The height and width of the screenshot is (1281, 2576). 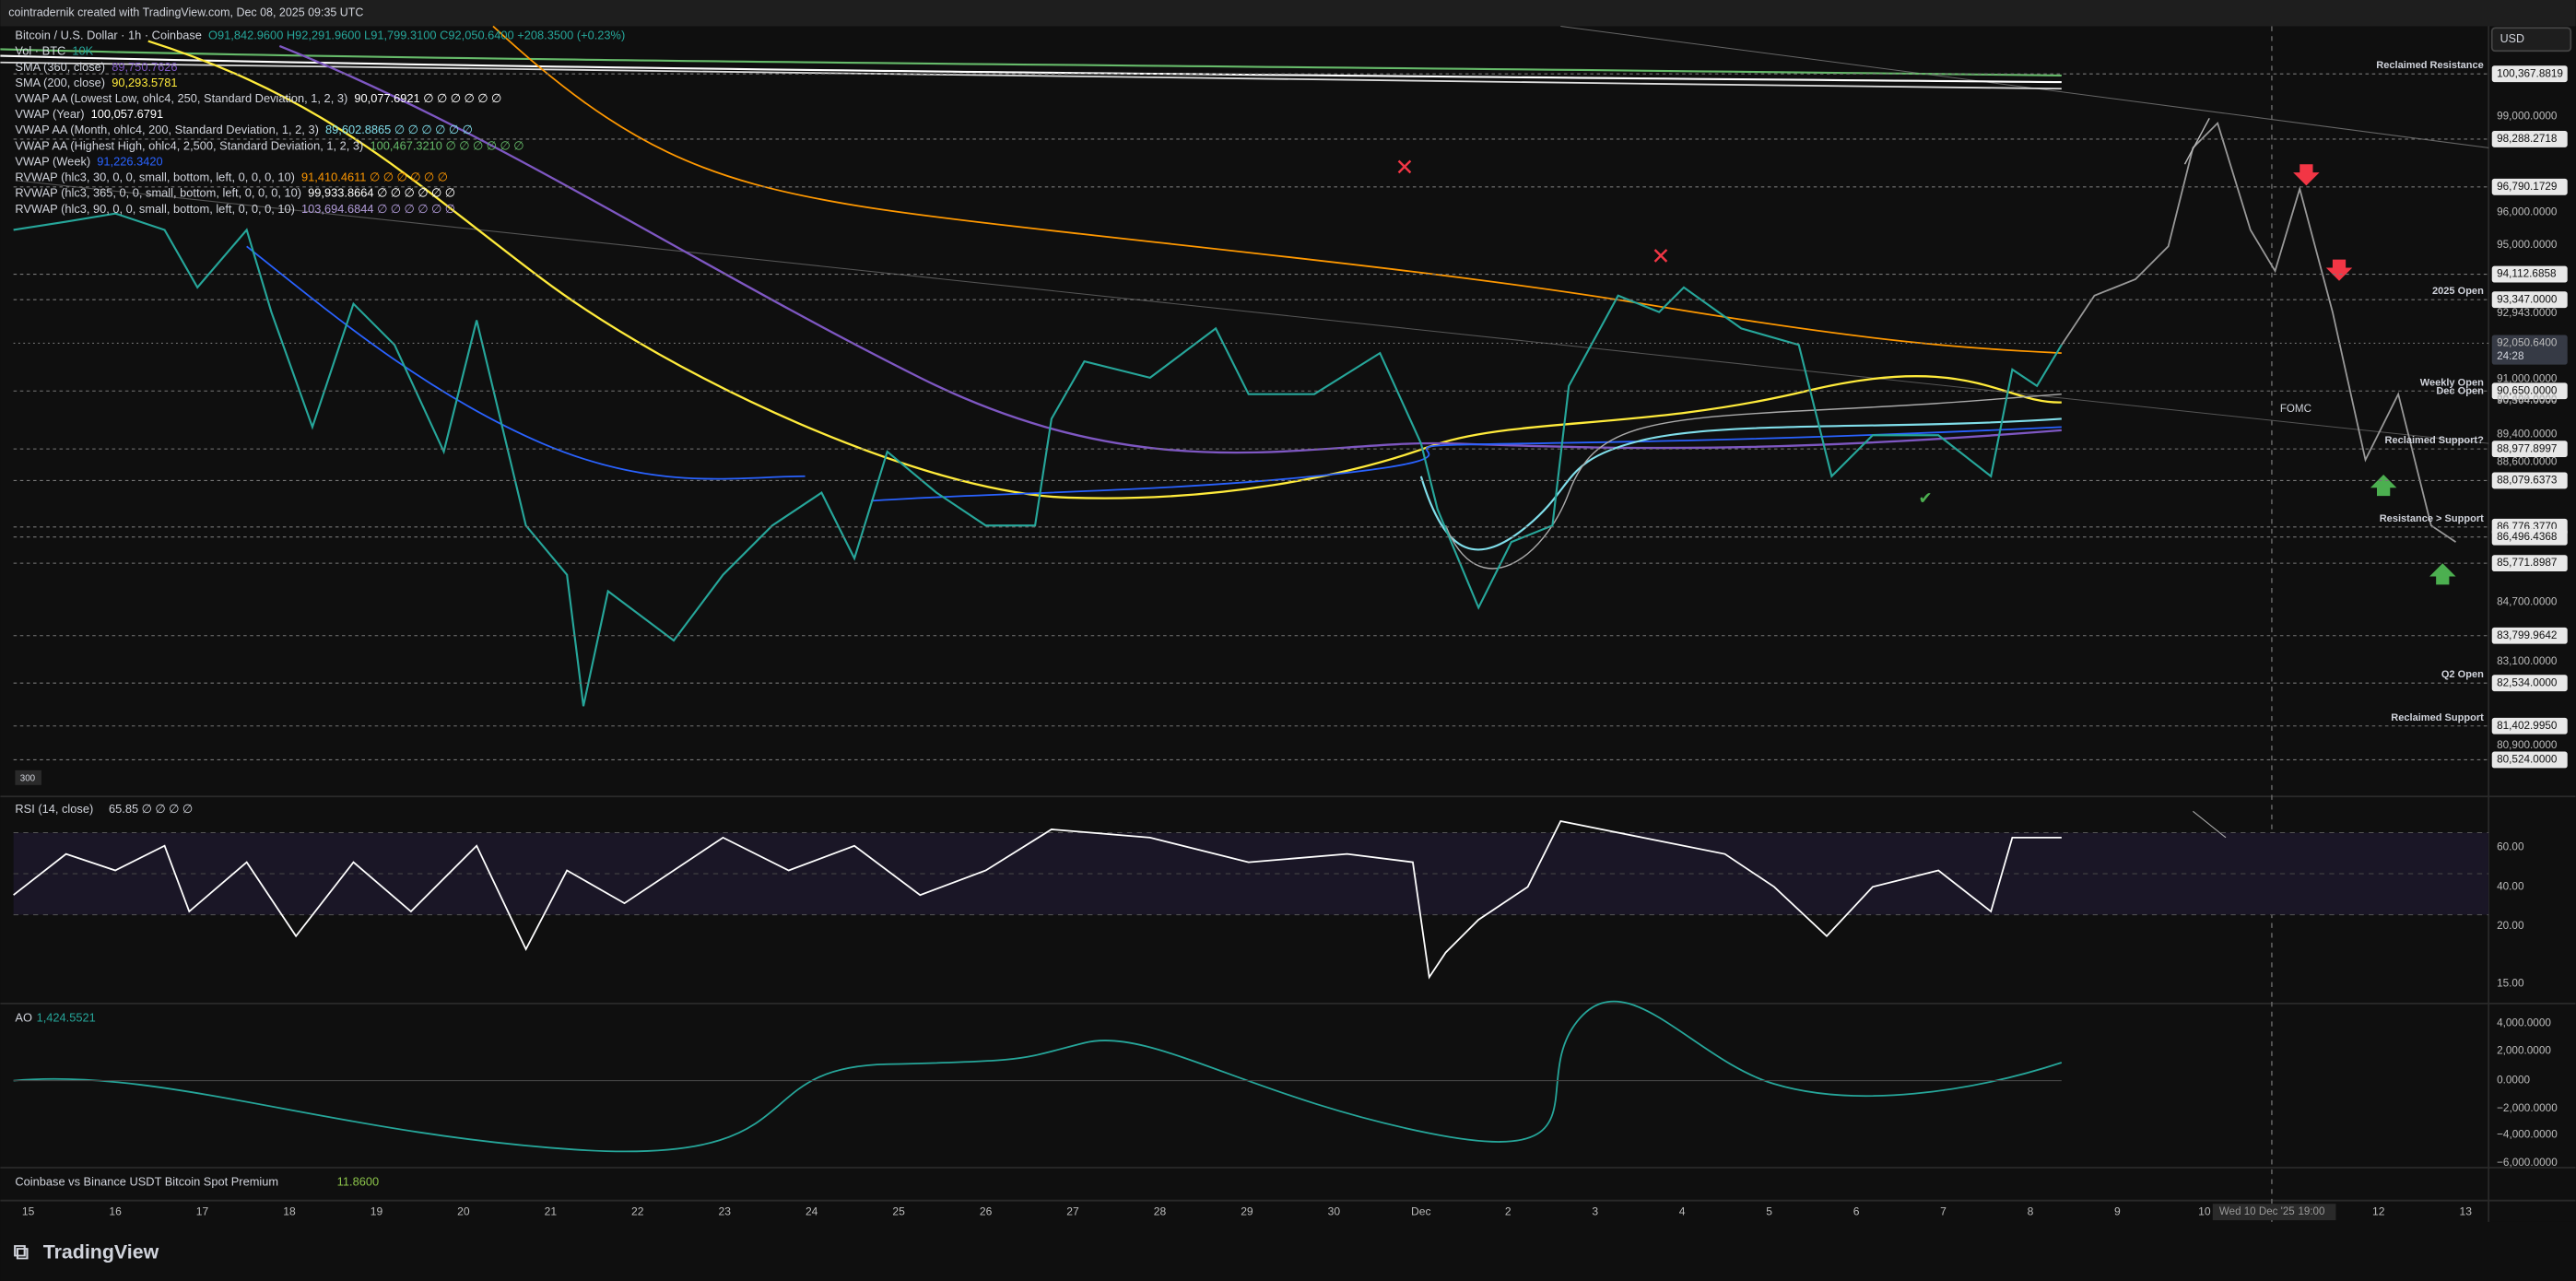 What do you see at coordinates (2259, 332) in the screenshot?
I see `projection-path` at bounding box center [2259, 332].